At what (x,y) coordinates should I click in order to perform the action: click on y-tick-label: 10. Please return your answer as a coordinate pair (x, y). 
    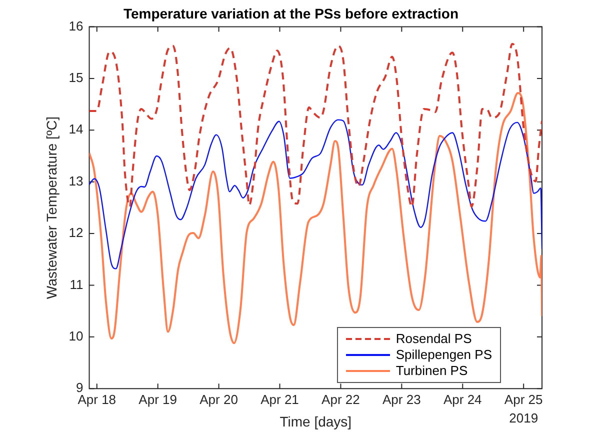
    Looking at the image, I should click on (76, 336).